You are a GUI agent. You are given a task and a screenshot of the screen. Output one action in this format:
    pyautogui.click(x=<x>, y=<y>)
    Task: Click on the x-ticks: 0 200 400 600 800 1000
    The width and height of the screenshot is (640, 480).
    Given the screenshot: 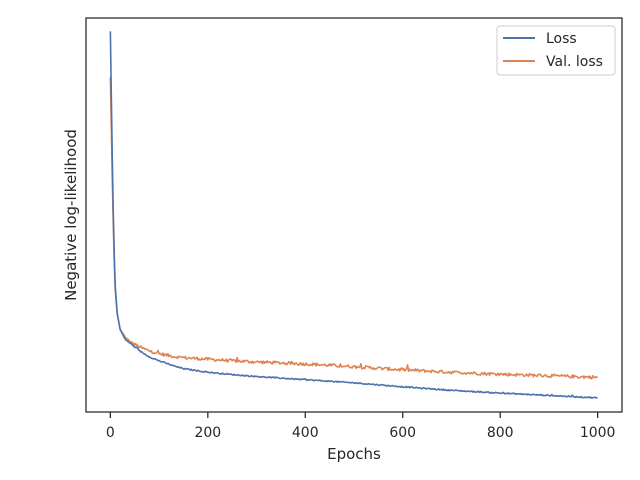 What is the action you would take?
    pyautogui.click(x=361, y=426)
    